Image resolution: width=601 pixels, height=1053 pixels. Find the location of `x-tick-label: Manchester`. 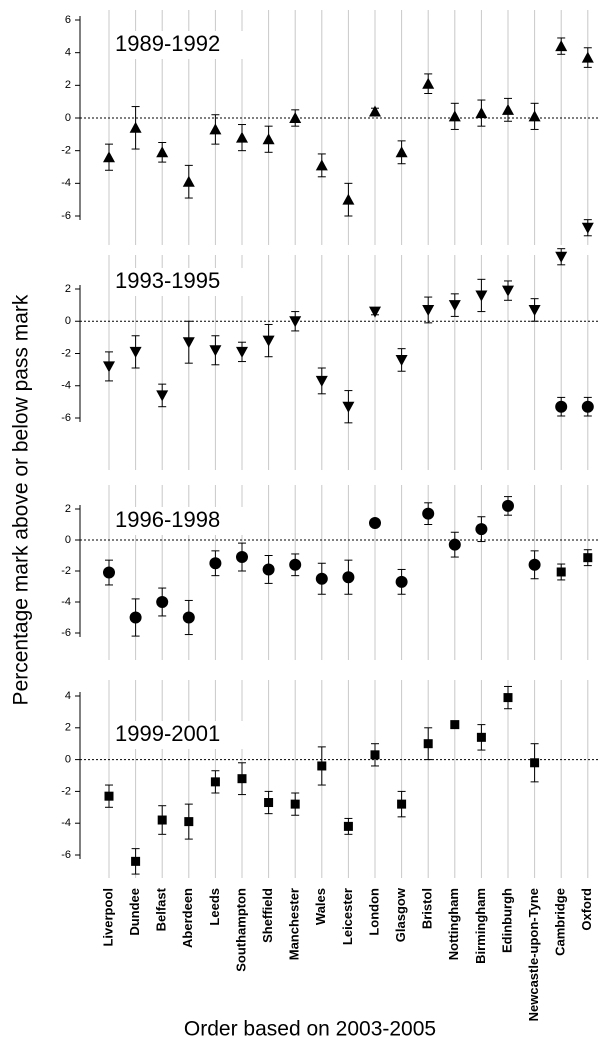

x-tick-label: Manchester is located at coordinates (294, 924).